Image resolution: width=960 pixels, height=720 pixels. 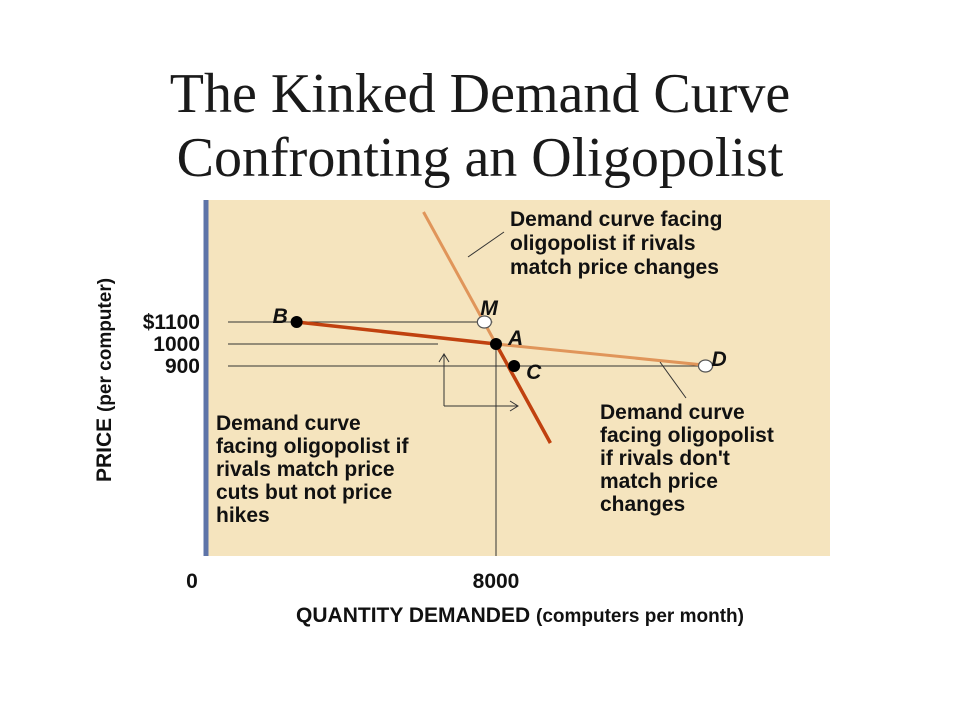 What do you see at coordinates (192, 581) in the screenshot?
I see `x-tick-label: 0` at bounding box center [192, 581].